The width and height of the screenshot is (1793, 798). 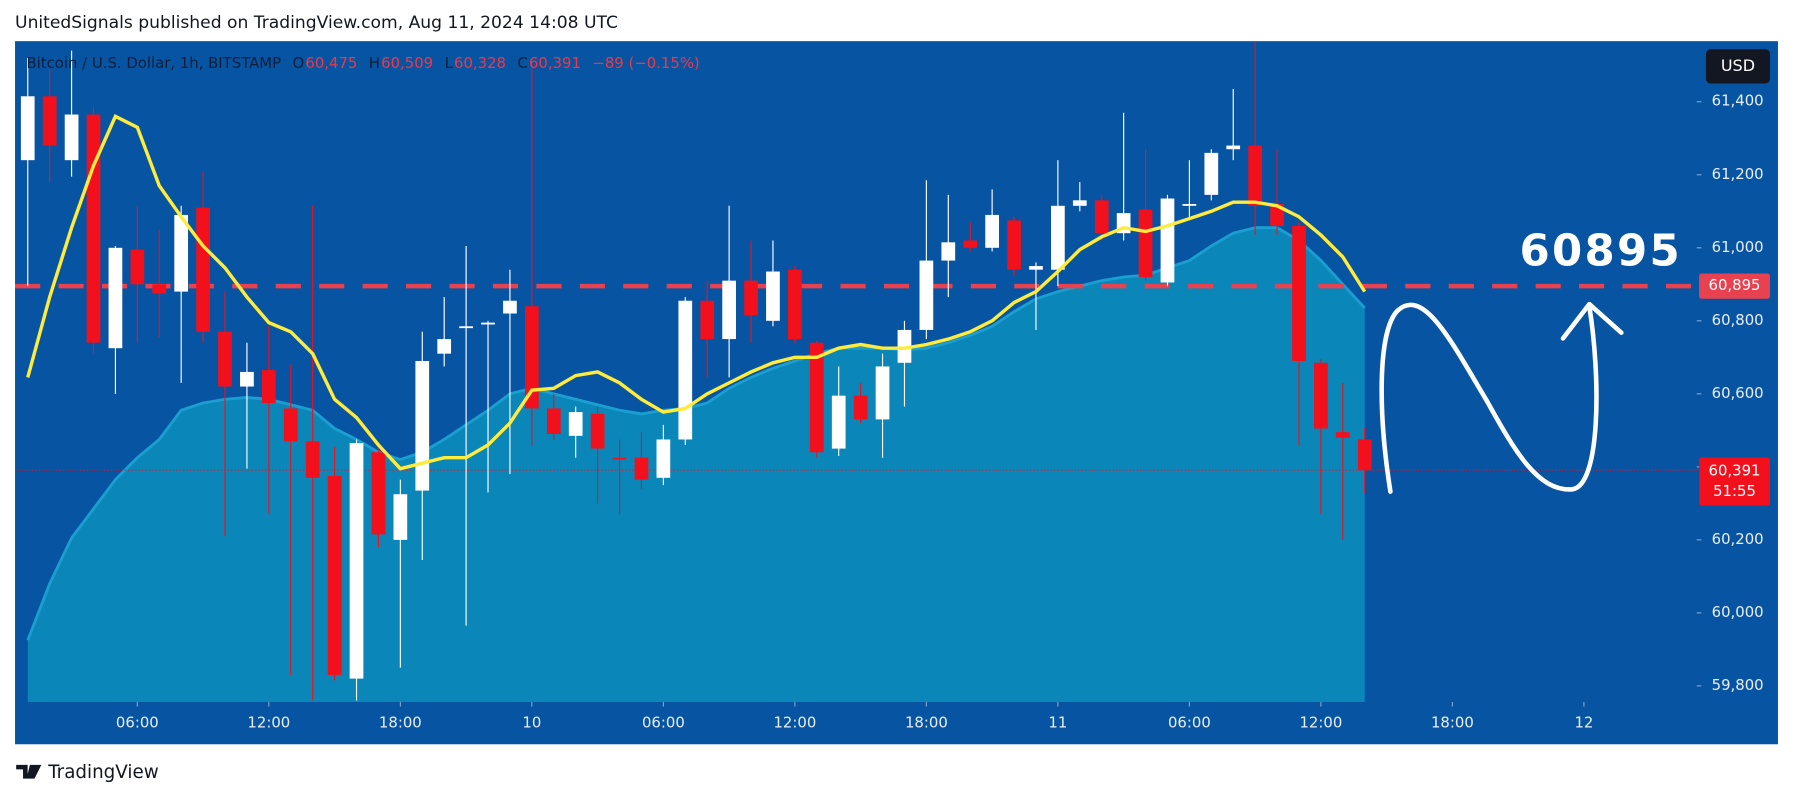 I want to click on last-price-label: 60,391, so click(x=1735, y=470).